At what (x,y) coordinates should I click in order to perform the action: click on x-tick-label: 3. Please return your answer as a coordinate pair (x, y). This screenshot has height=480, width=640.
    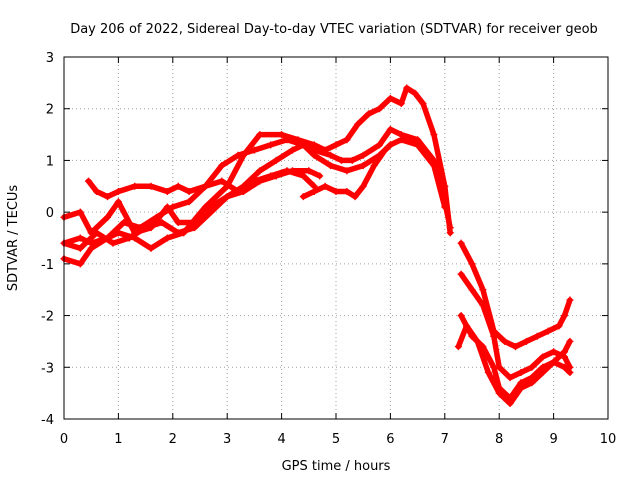
    Looking at the image, I should click on (227, 439).